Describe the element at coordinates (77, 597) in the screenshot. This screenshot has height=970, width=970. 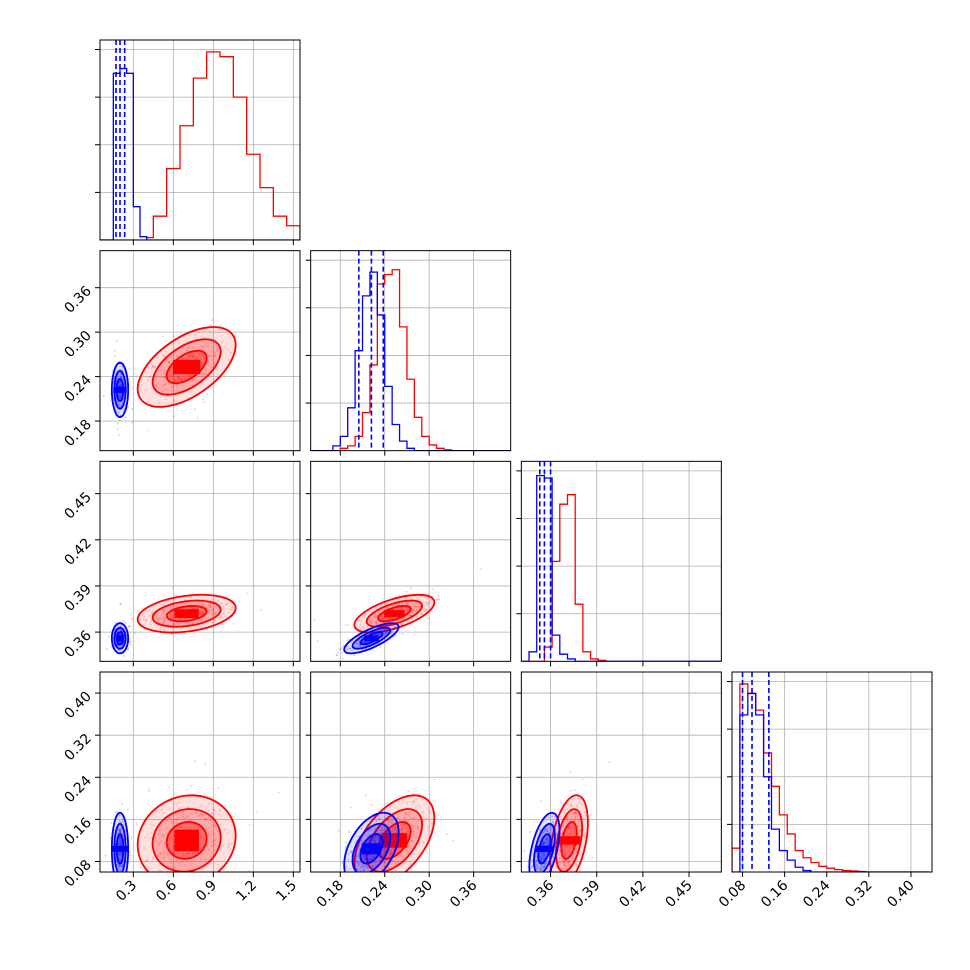
I see `y-tick-label: 0.39` at that location.